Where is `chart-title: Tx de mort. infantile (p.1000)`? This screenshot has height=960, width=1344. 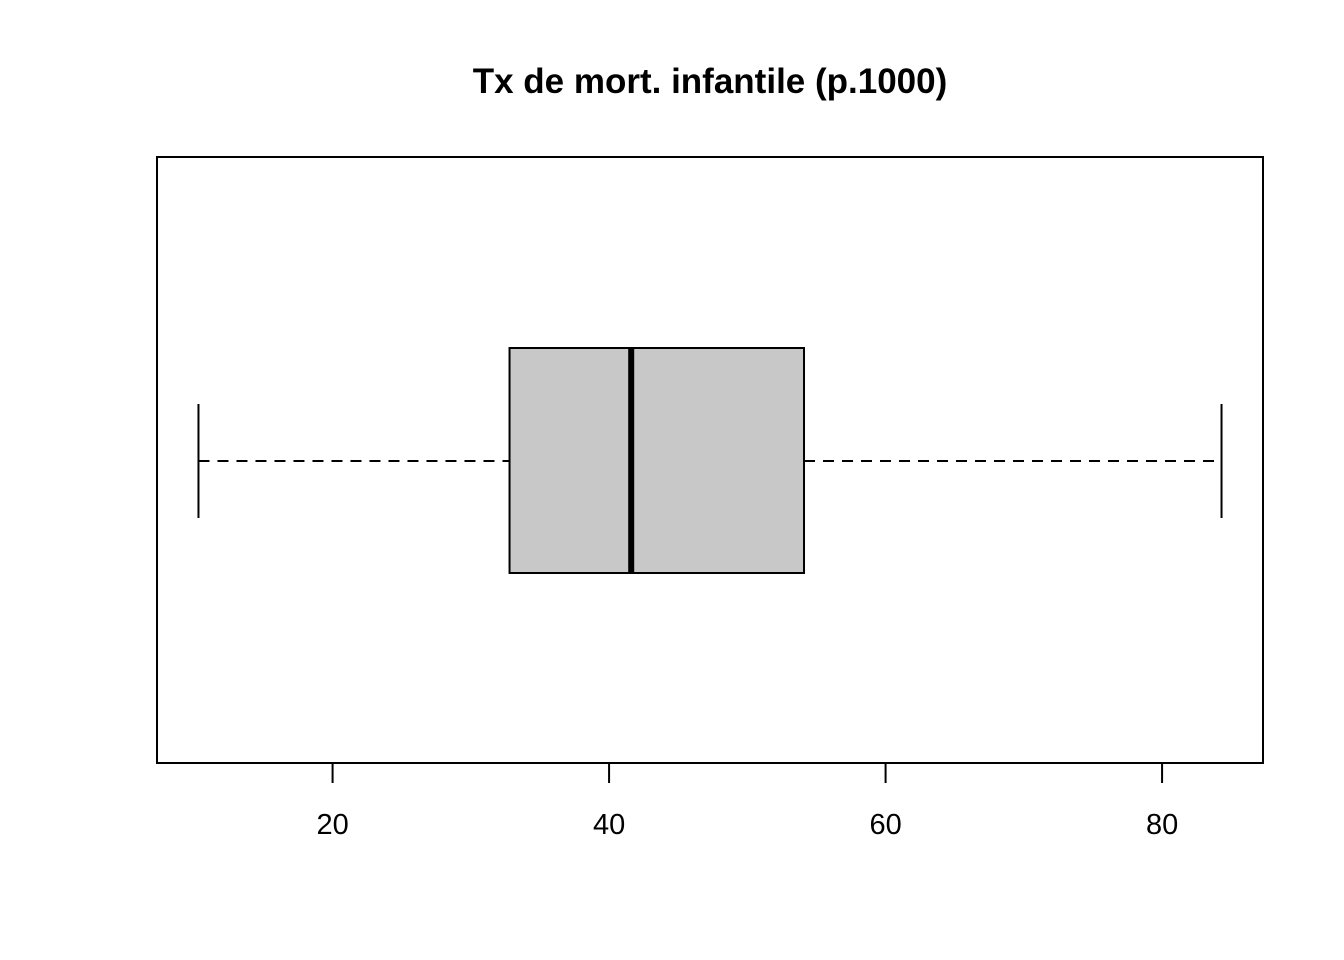
chart-title: Tx de mort. infantile (p.1000) is located at coordinates (710, 81).